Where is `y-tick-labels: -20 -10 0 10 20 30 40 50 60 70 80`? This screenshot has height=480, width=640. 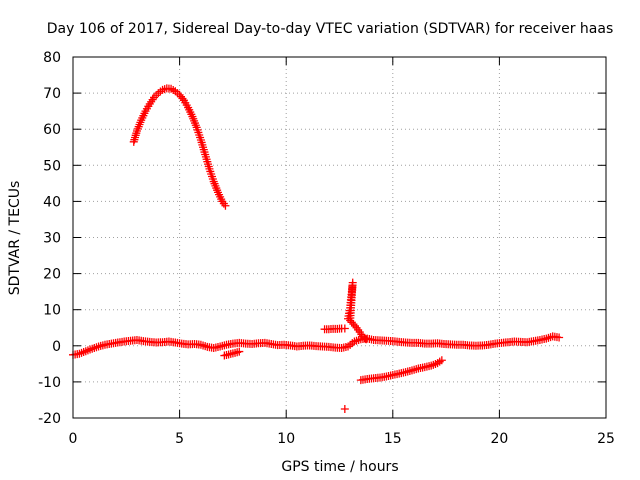 y-tick-labels: -20 -10 0 10 20 30 40 50 60 70 80 is located at coordinates (49, 238).